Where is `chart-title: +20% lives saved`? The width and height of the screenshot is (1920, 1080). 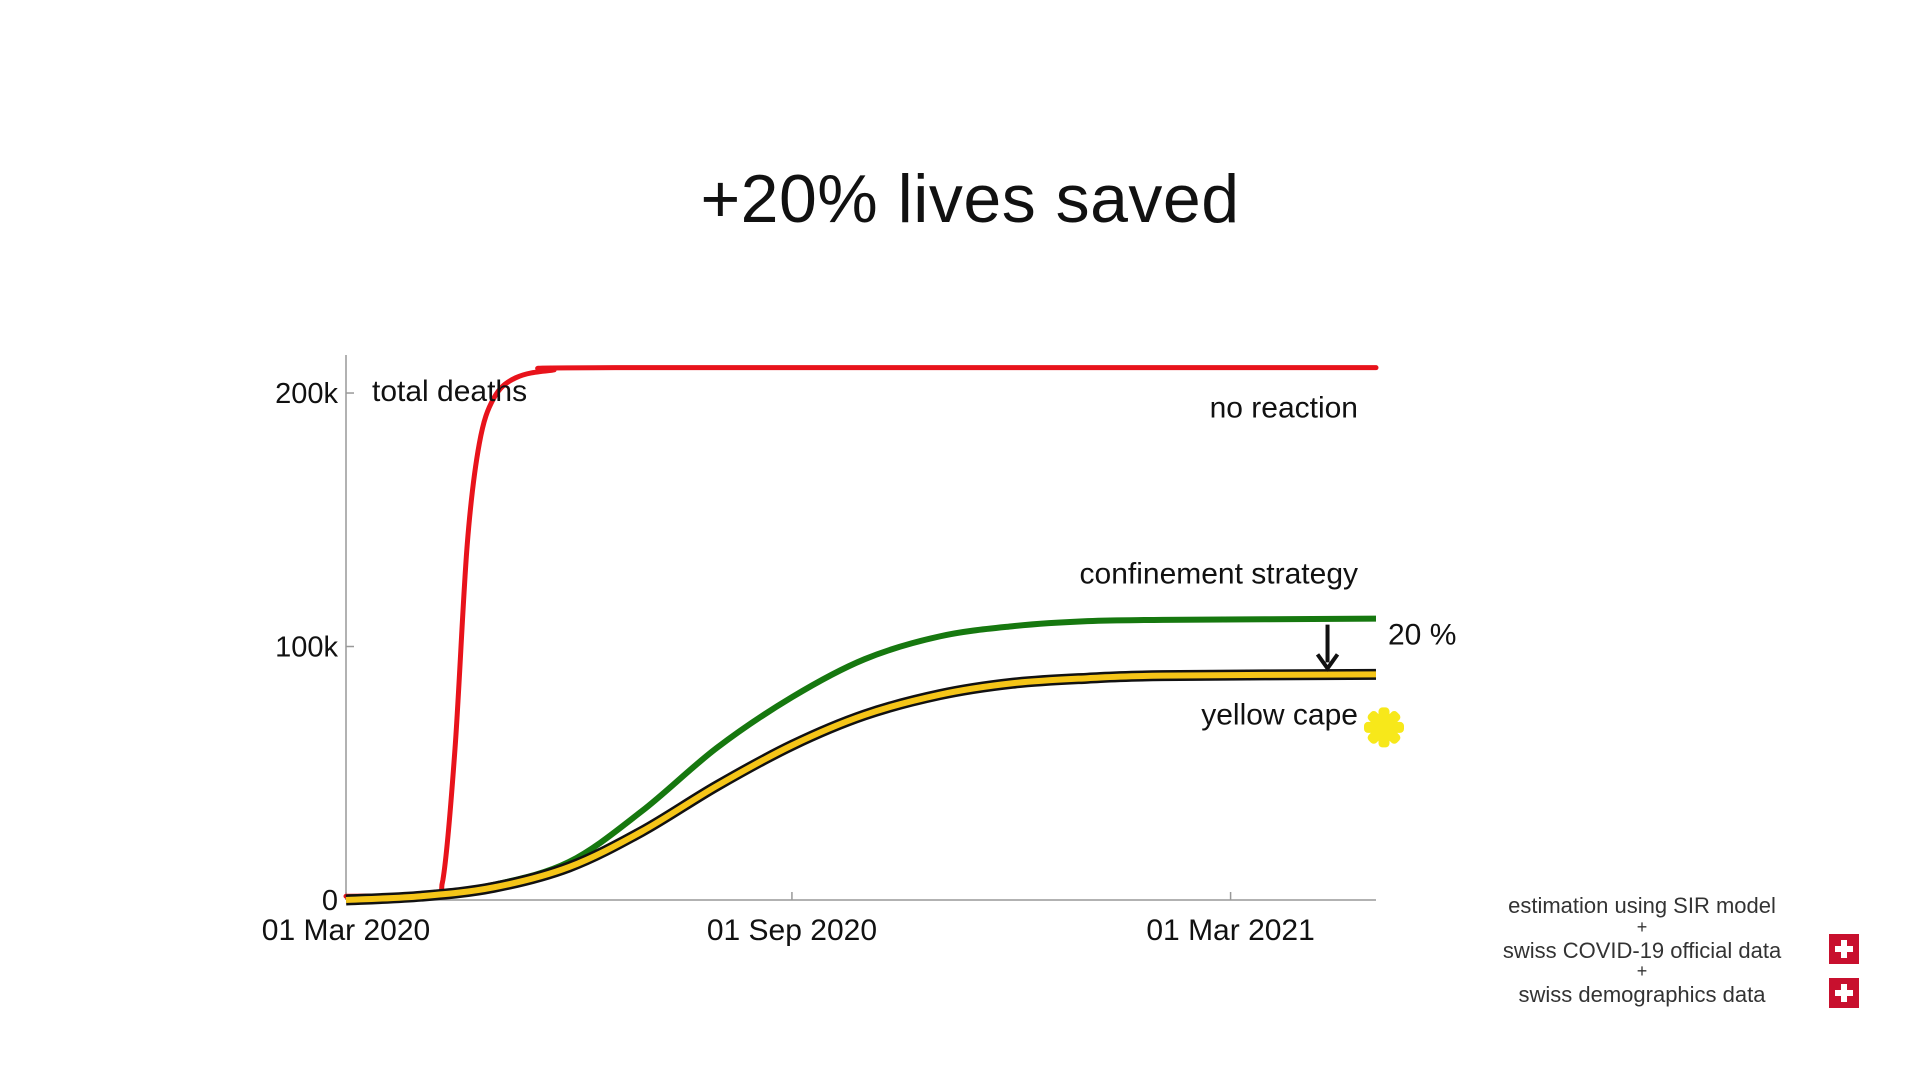
chart-title: +20% lives saved is located at coordinates (970, 199).